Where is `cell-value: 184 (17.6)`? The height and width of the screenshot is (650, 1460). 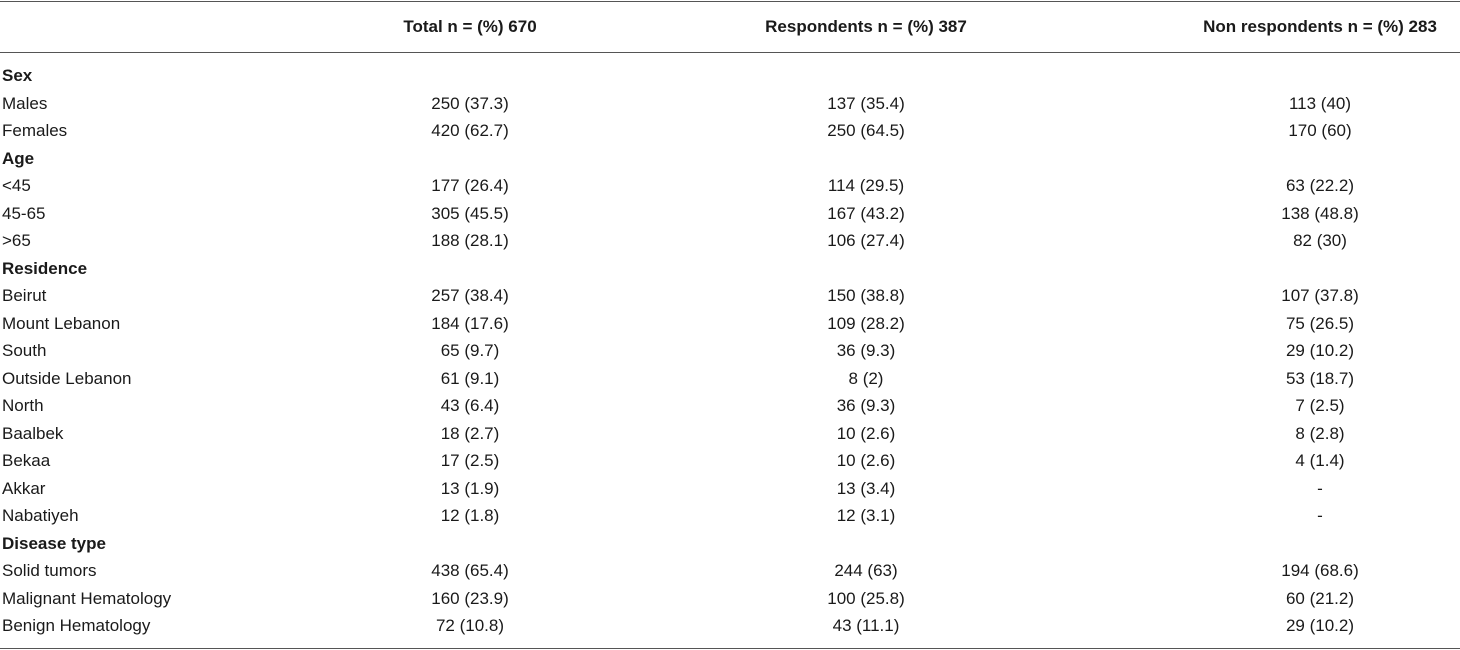 cell-value: 184 (17.6) is located at coordinates (470, 323).